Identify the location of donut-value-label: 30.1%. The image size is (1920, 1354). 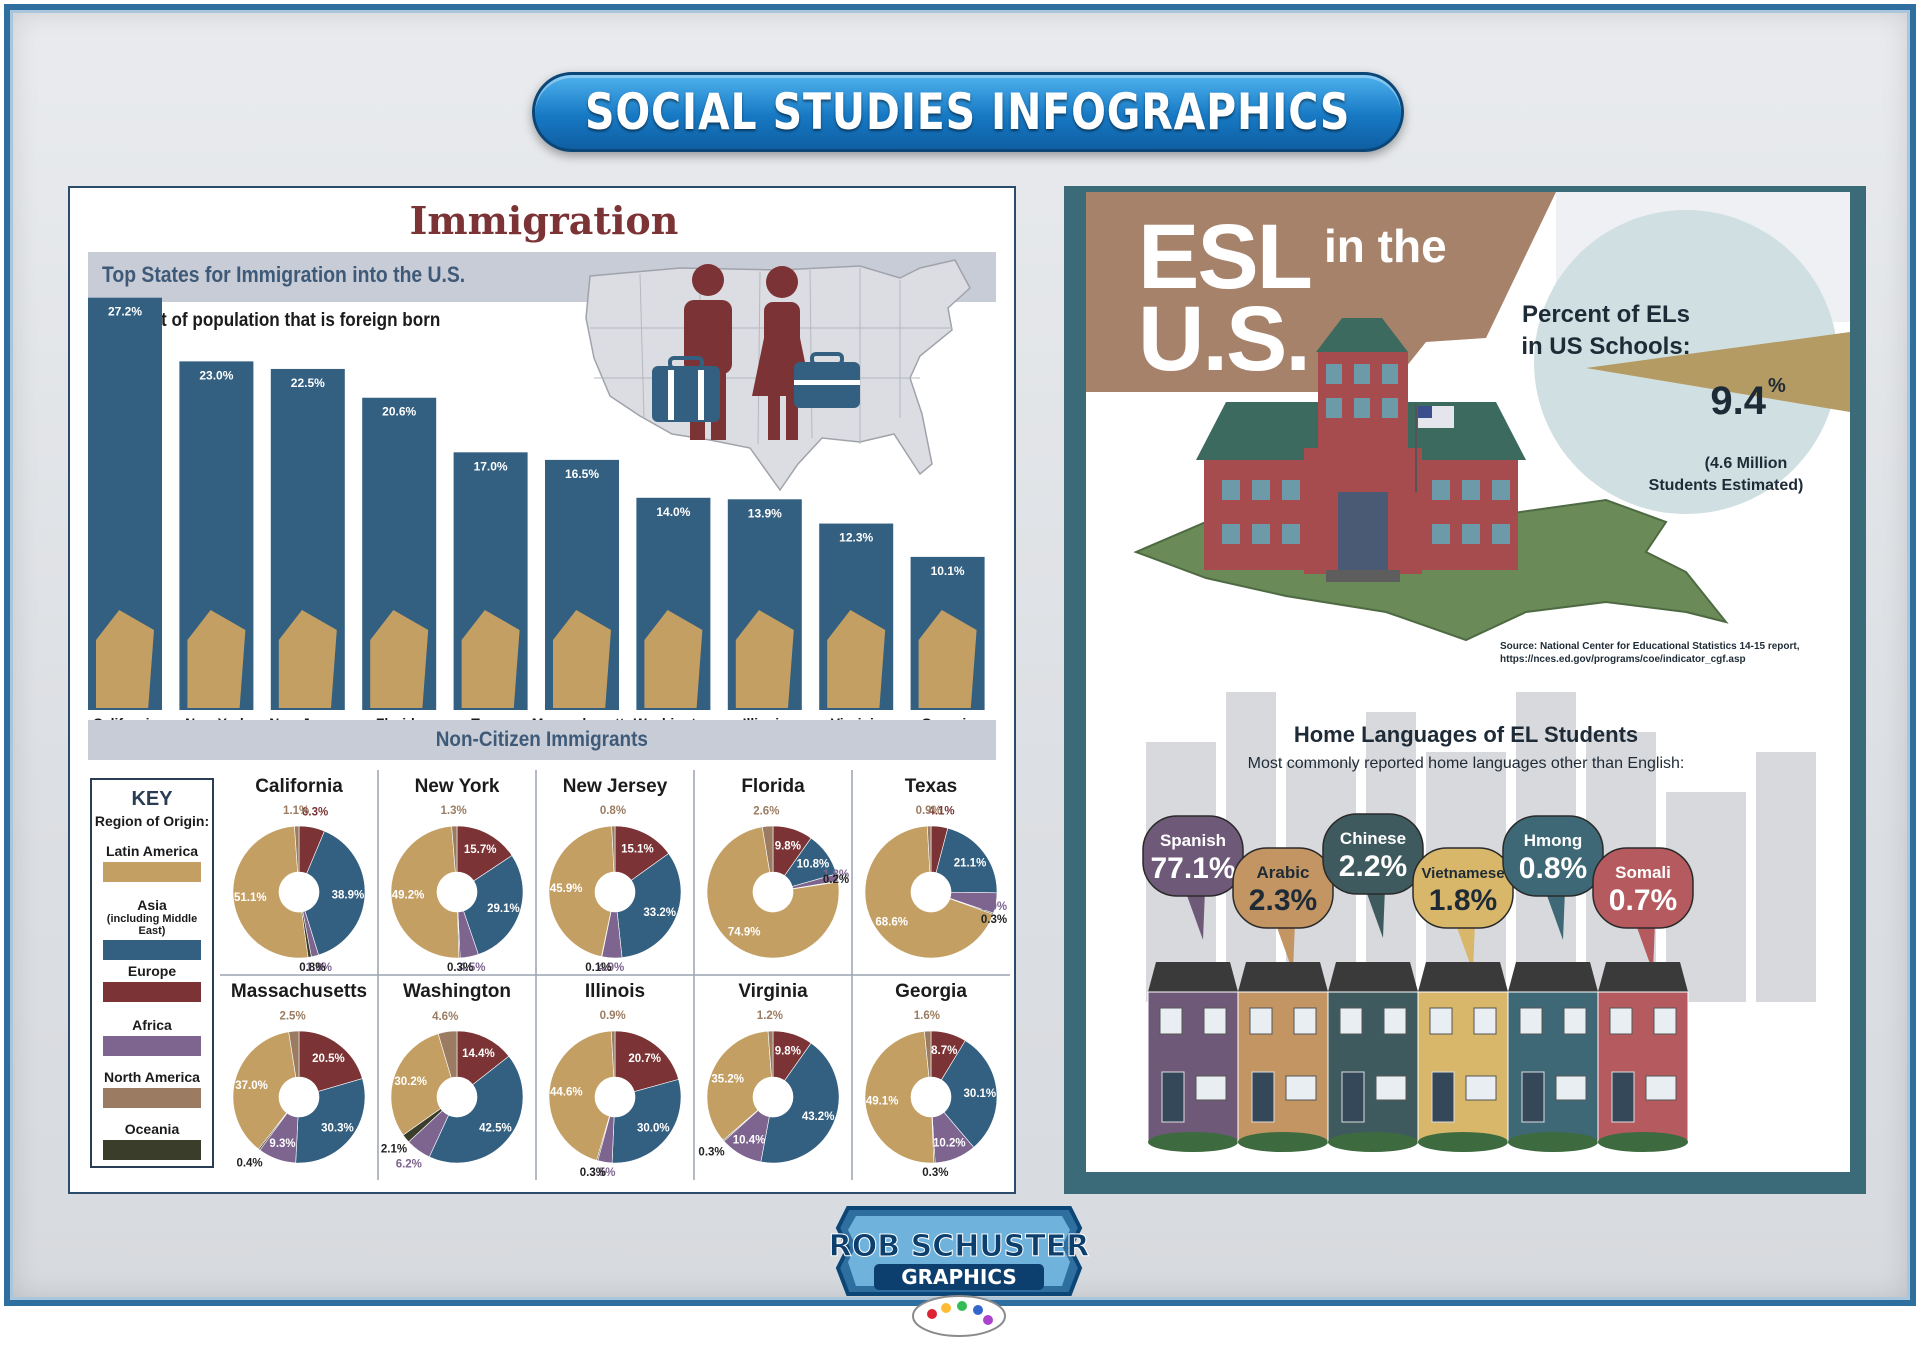
(980, 1094).